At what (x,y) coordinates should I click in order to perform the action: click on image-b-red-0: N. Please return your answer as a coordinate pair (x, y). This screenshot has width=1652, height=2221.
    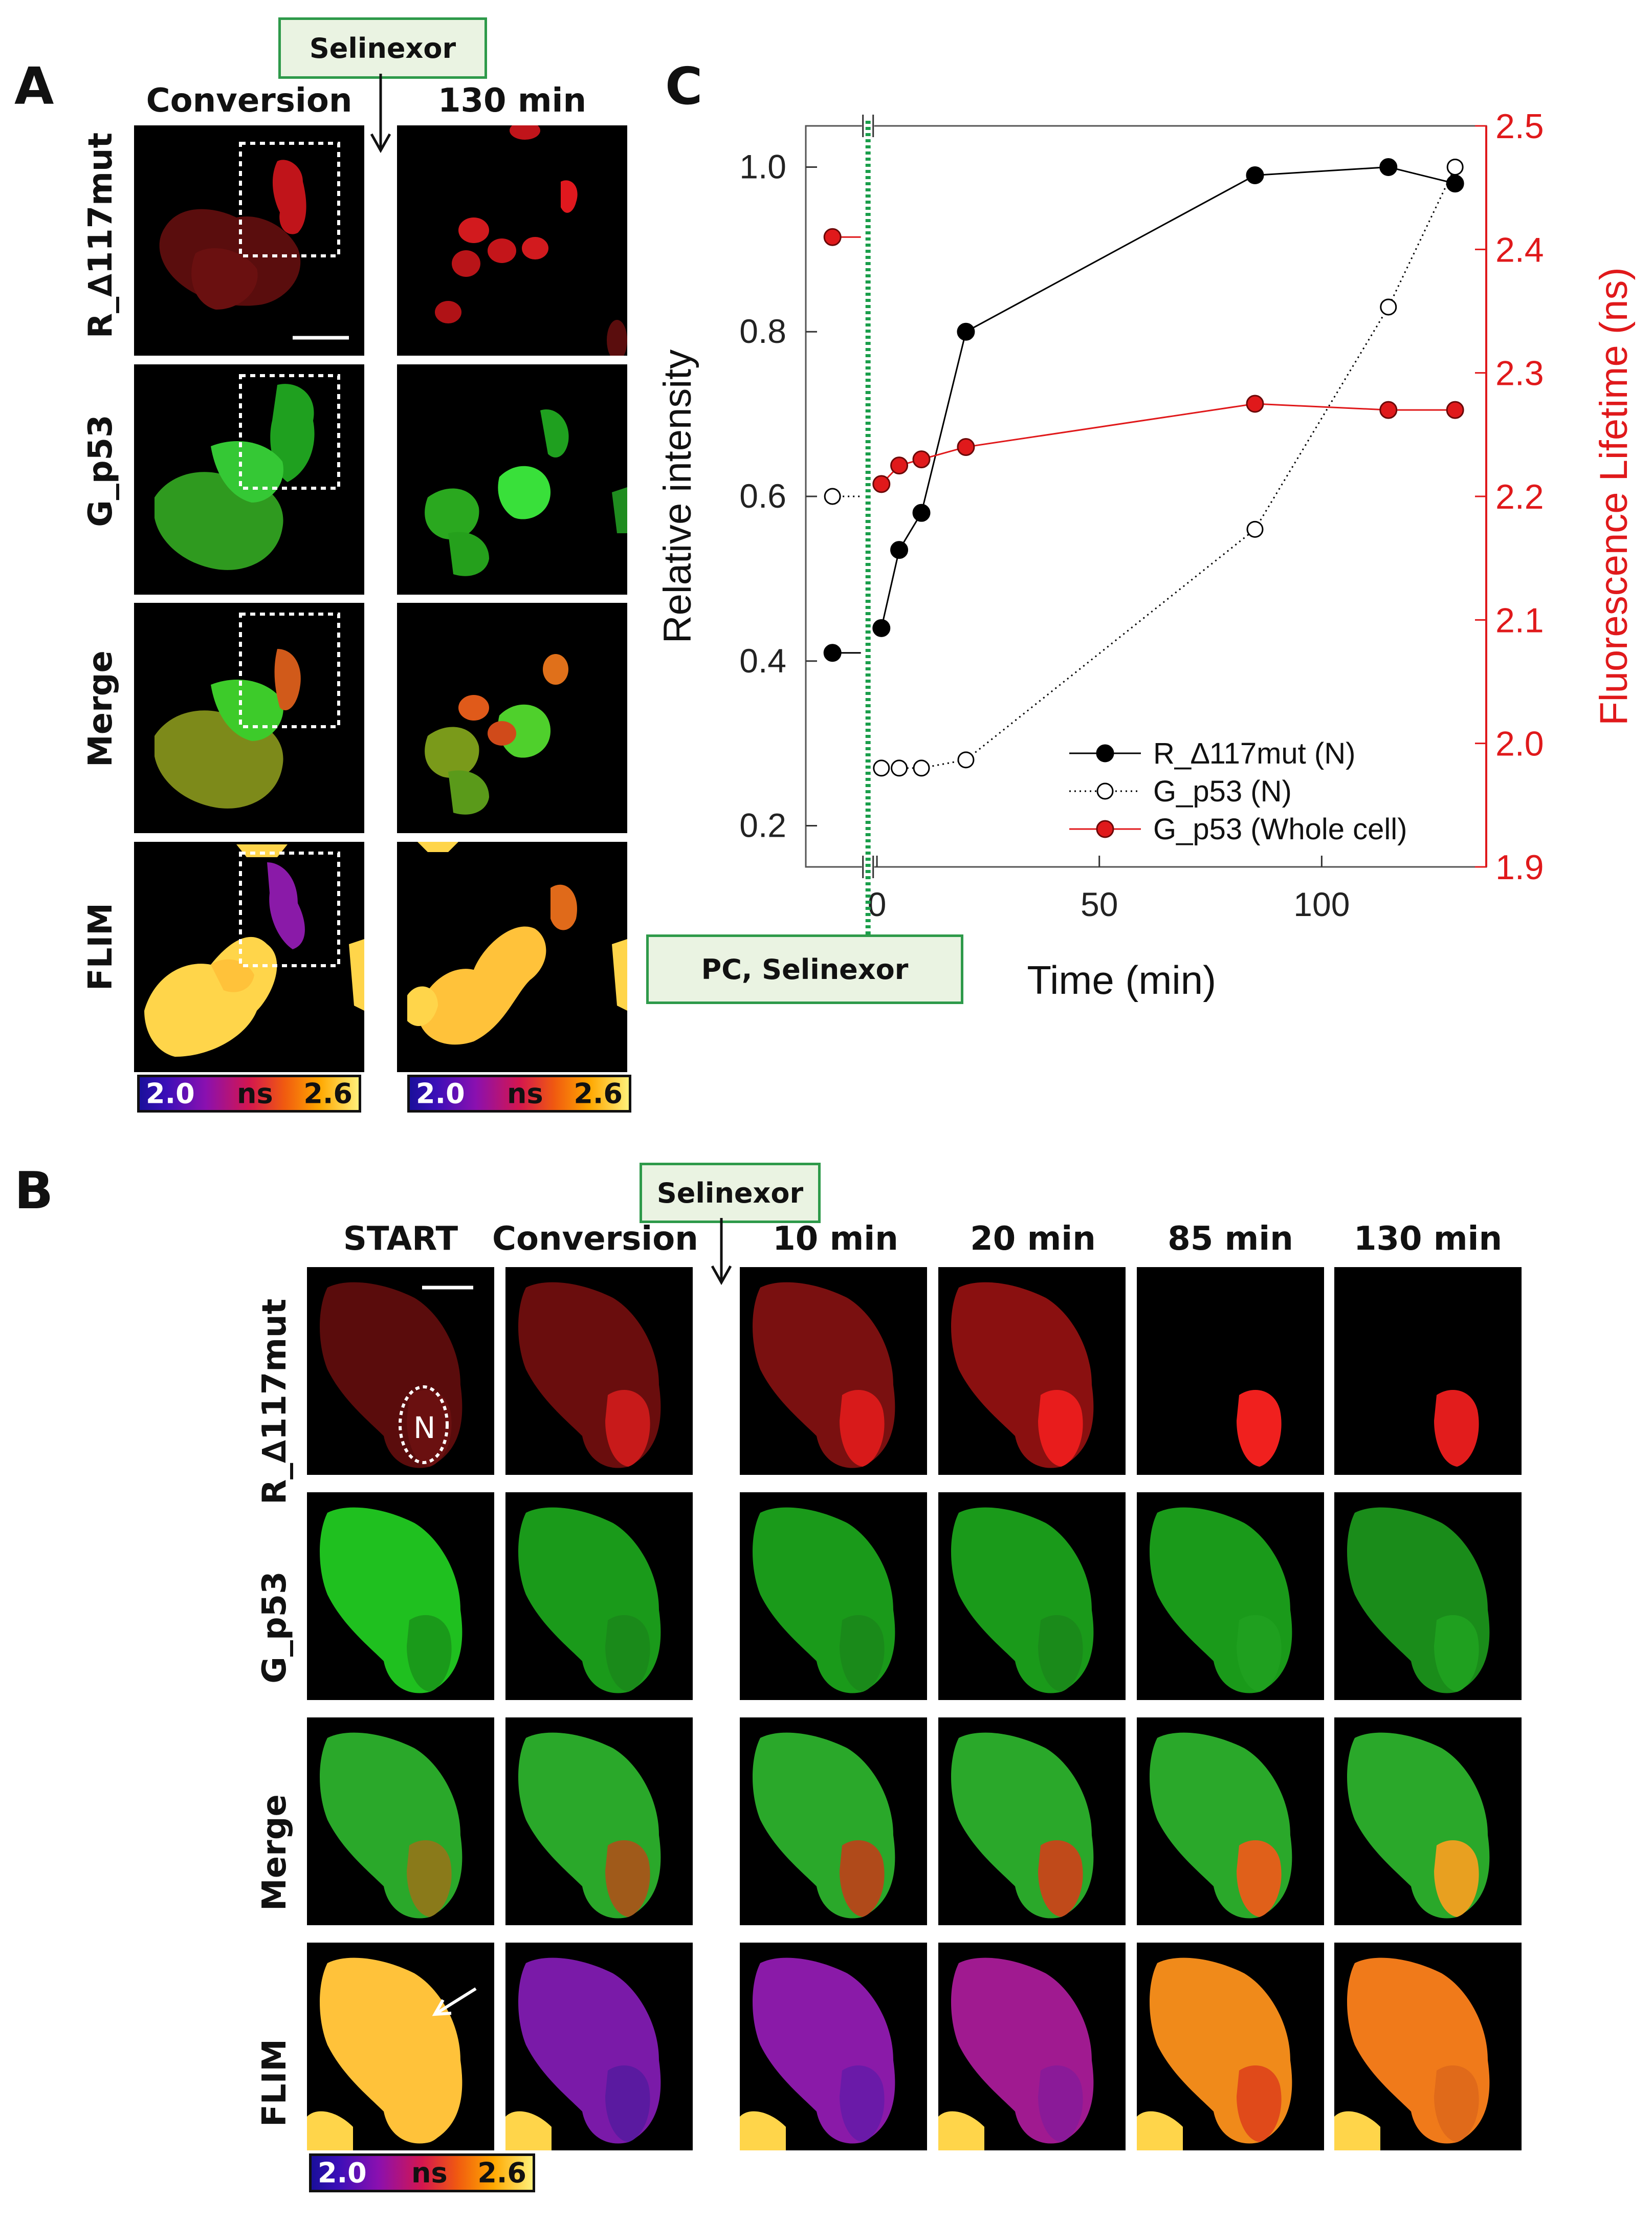
    Looking at the image, I should click on (400, 1371).